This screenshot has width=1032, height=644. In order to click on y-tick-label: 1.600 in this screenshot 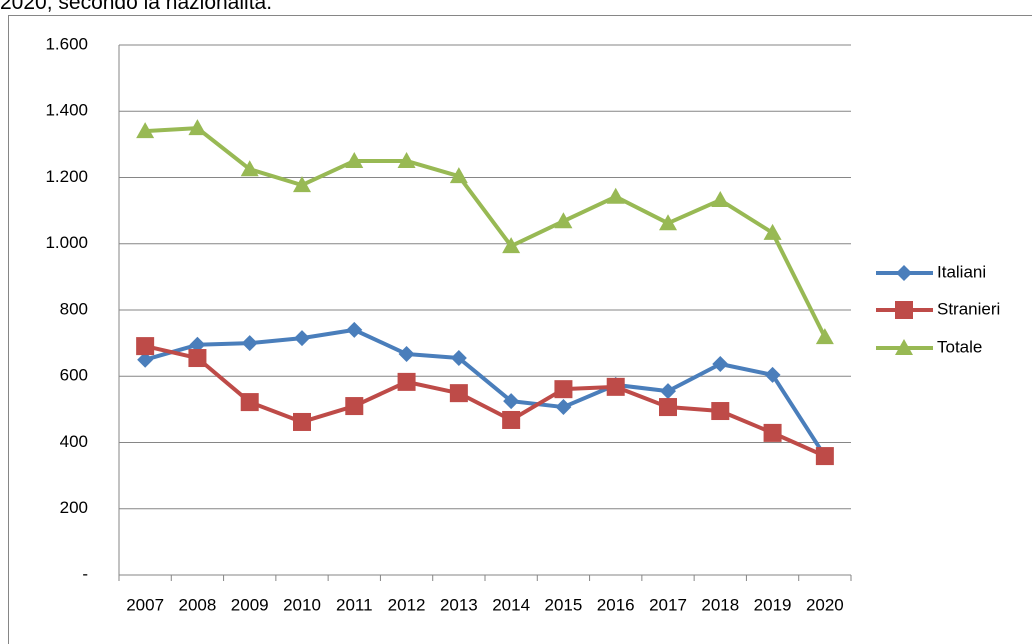, I will do `click(66, 43)`.